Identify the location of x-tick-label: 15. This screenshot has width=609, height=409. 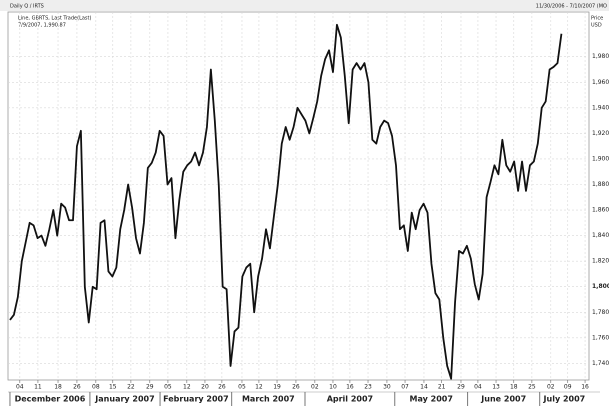
(113, 387).